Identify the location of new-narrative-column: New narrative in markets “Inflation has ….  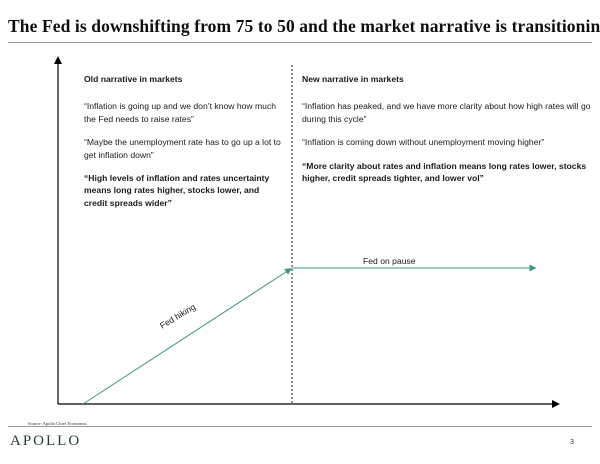
(448, 128).